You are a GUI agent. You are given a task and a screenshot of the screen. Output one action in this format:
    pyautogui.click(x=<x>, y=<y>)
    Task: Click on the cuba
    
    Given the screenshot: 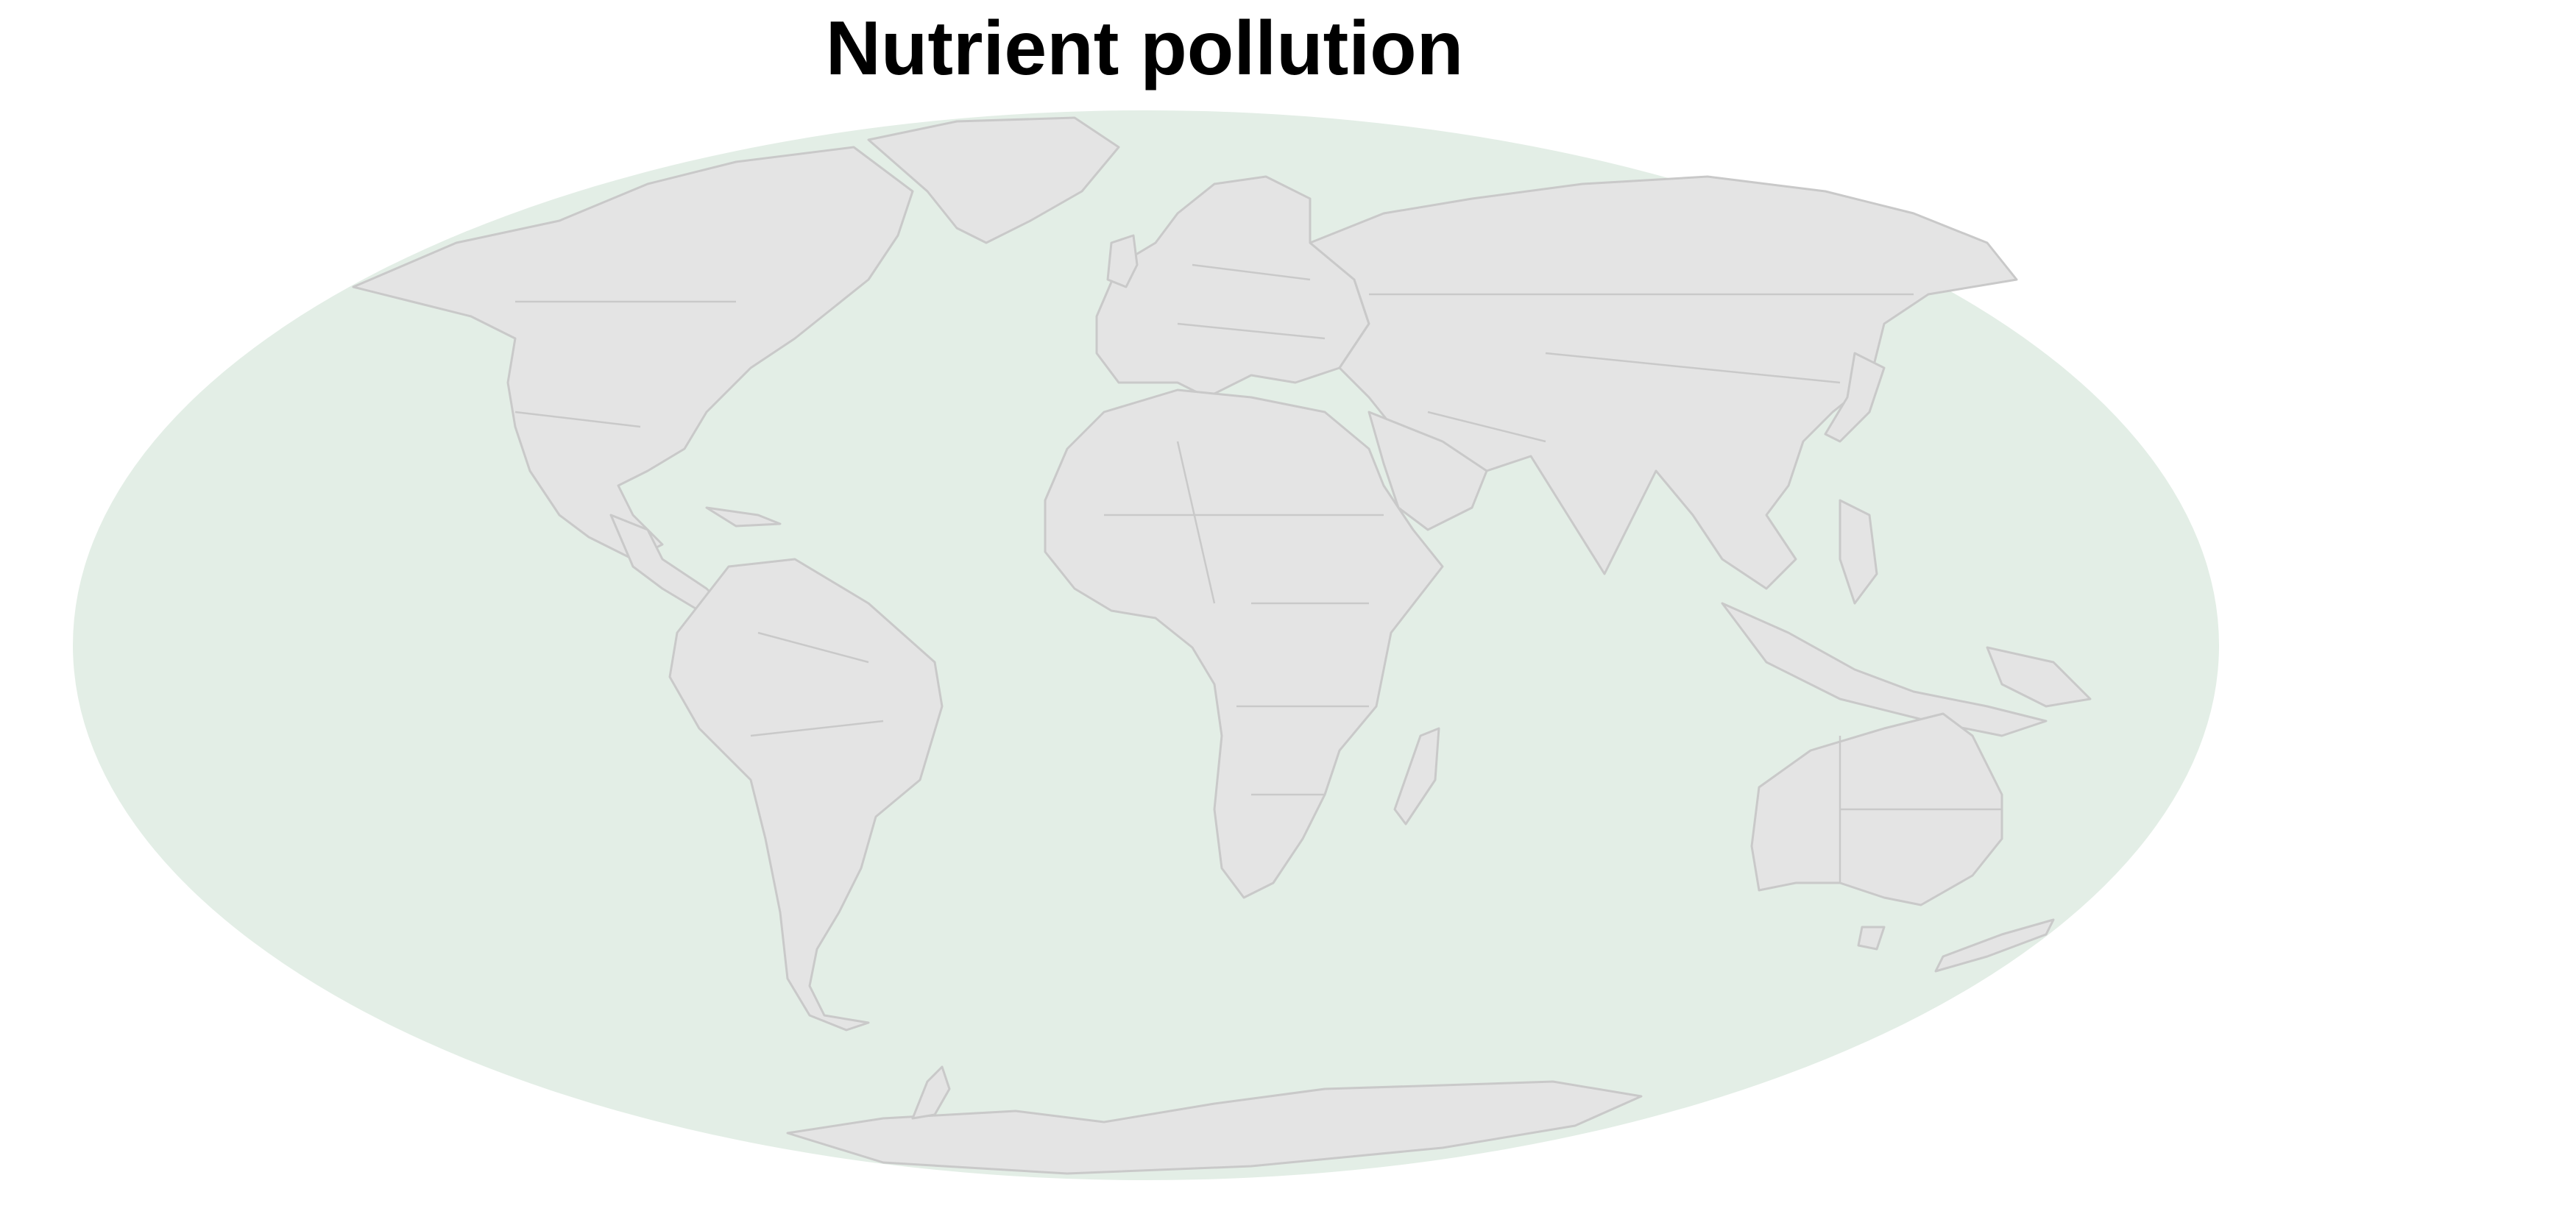 What is the action you would take?
    pyautogui.click(x=743, y=517)
    